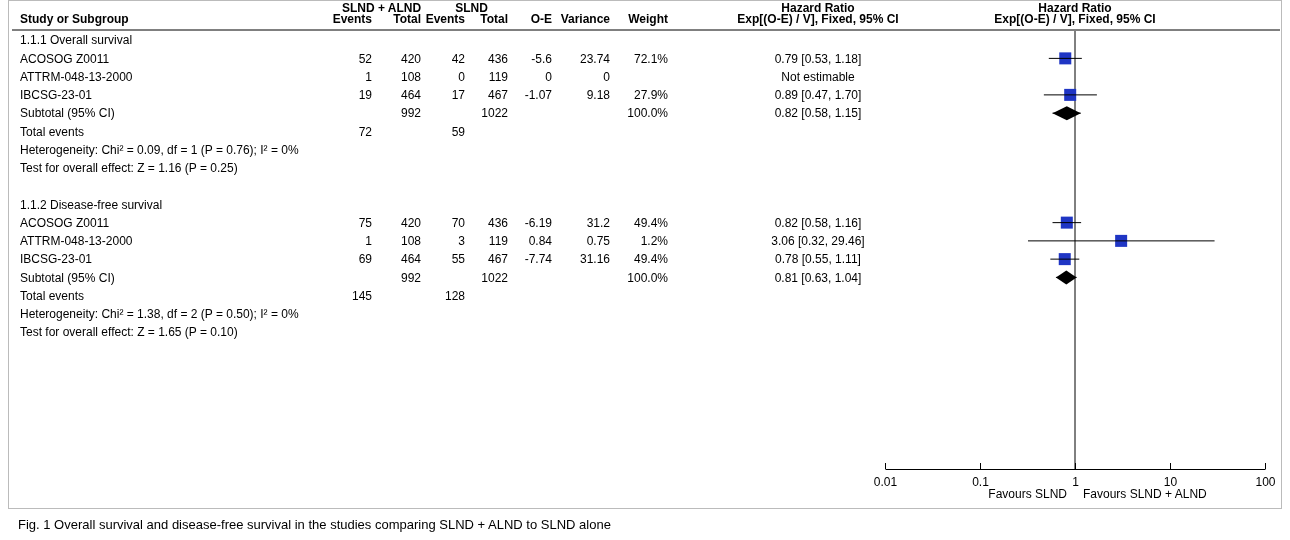 The width and height of the screenshot is (1290, 540). Describe the element at coordinates (1028, 494) in the screenshot. I see `text: Favours SLND` at that location.